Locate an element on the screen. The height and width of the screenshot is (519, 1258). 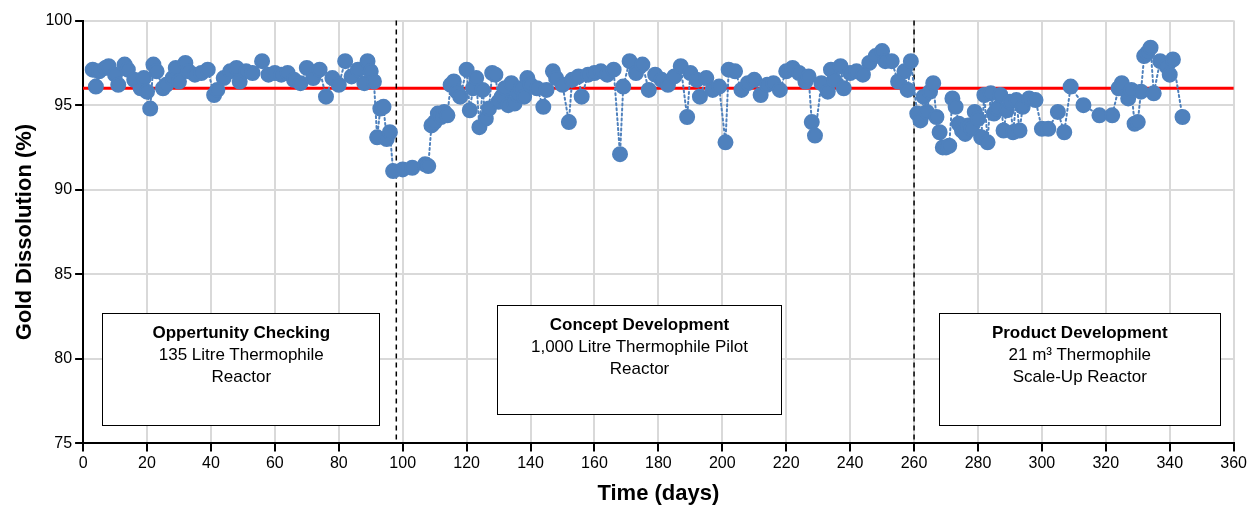
x-tick-label: 320 is located at coordinates (1106, 463).